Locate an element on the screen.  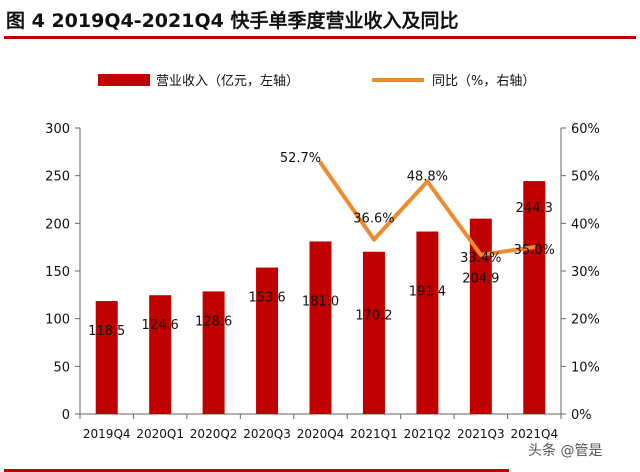
bar-data-label: 181.0 is located at coordinates (320, 301).